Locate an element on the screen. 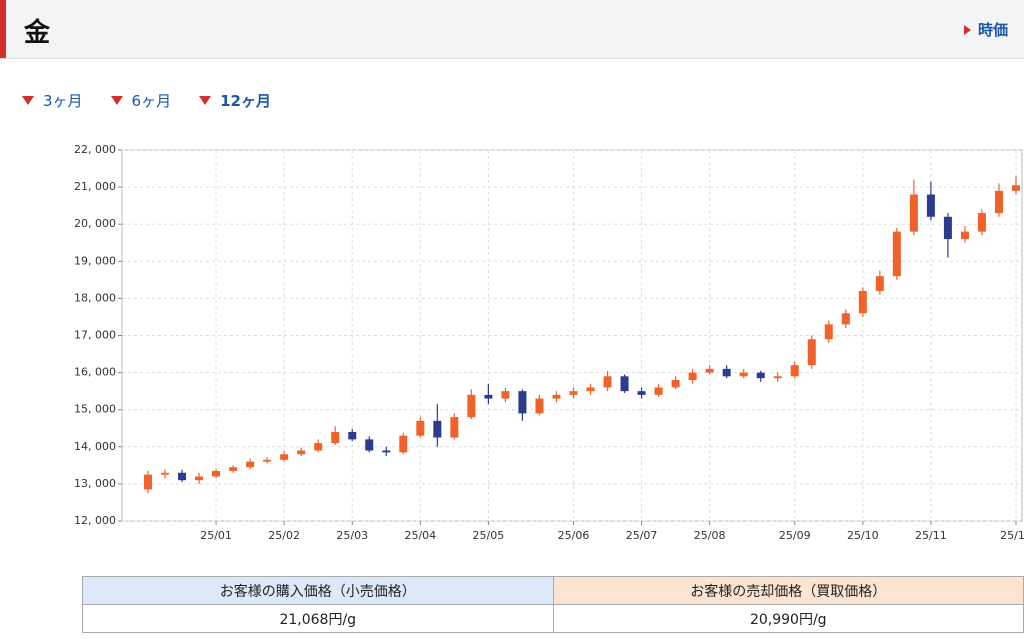 This screenshot has width=1024, height=639. x-tick-label: 25/10 is located at coordinates (863, 535).